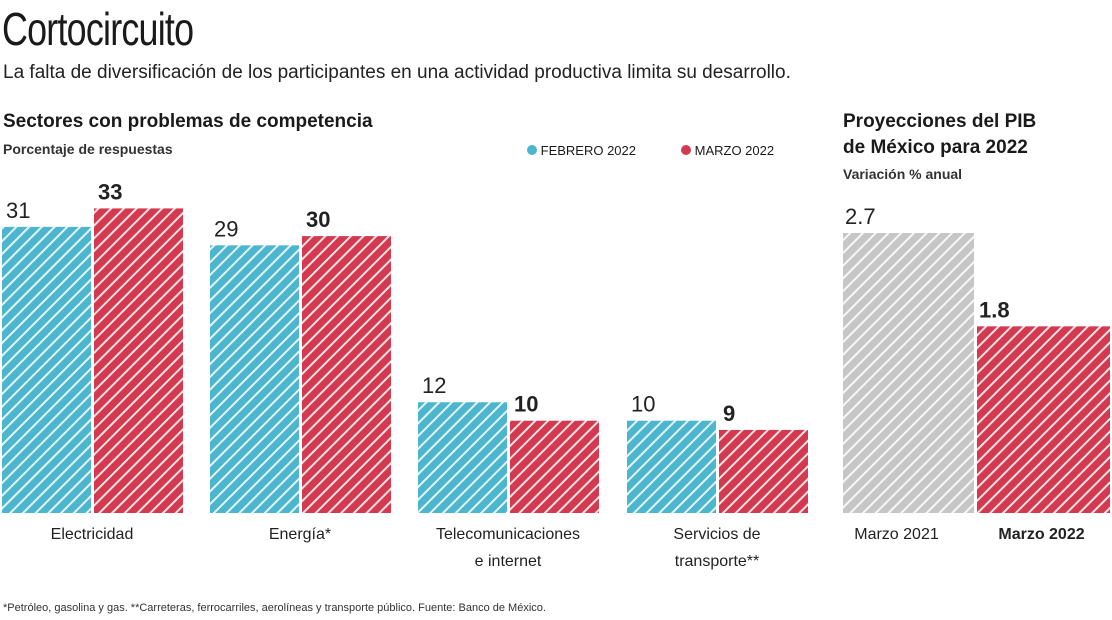 The height and width of the screenshot is (620, 1112). I want to click on value-label: 12, so click(434, 385).